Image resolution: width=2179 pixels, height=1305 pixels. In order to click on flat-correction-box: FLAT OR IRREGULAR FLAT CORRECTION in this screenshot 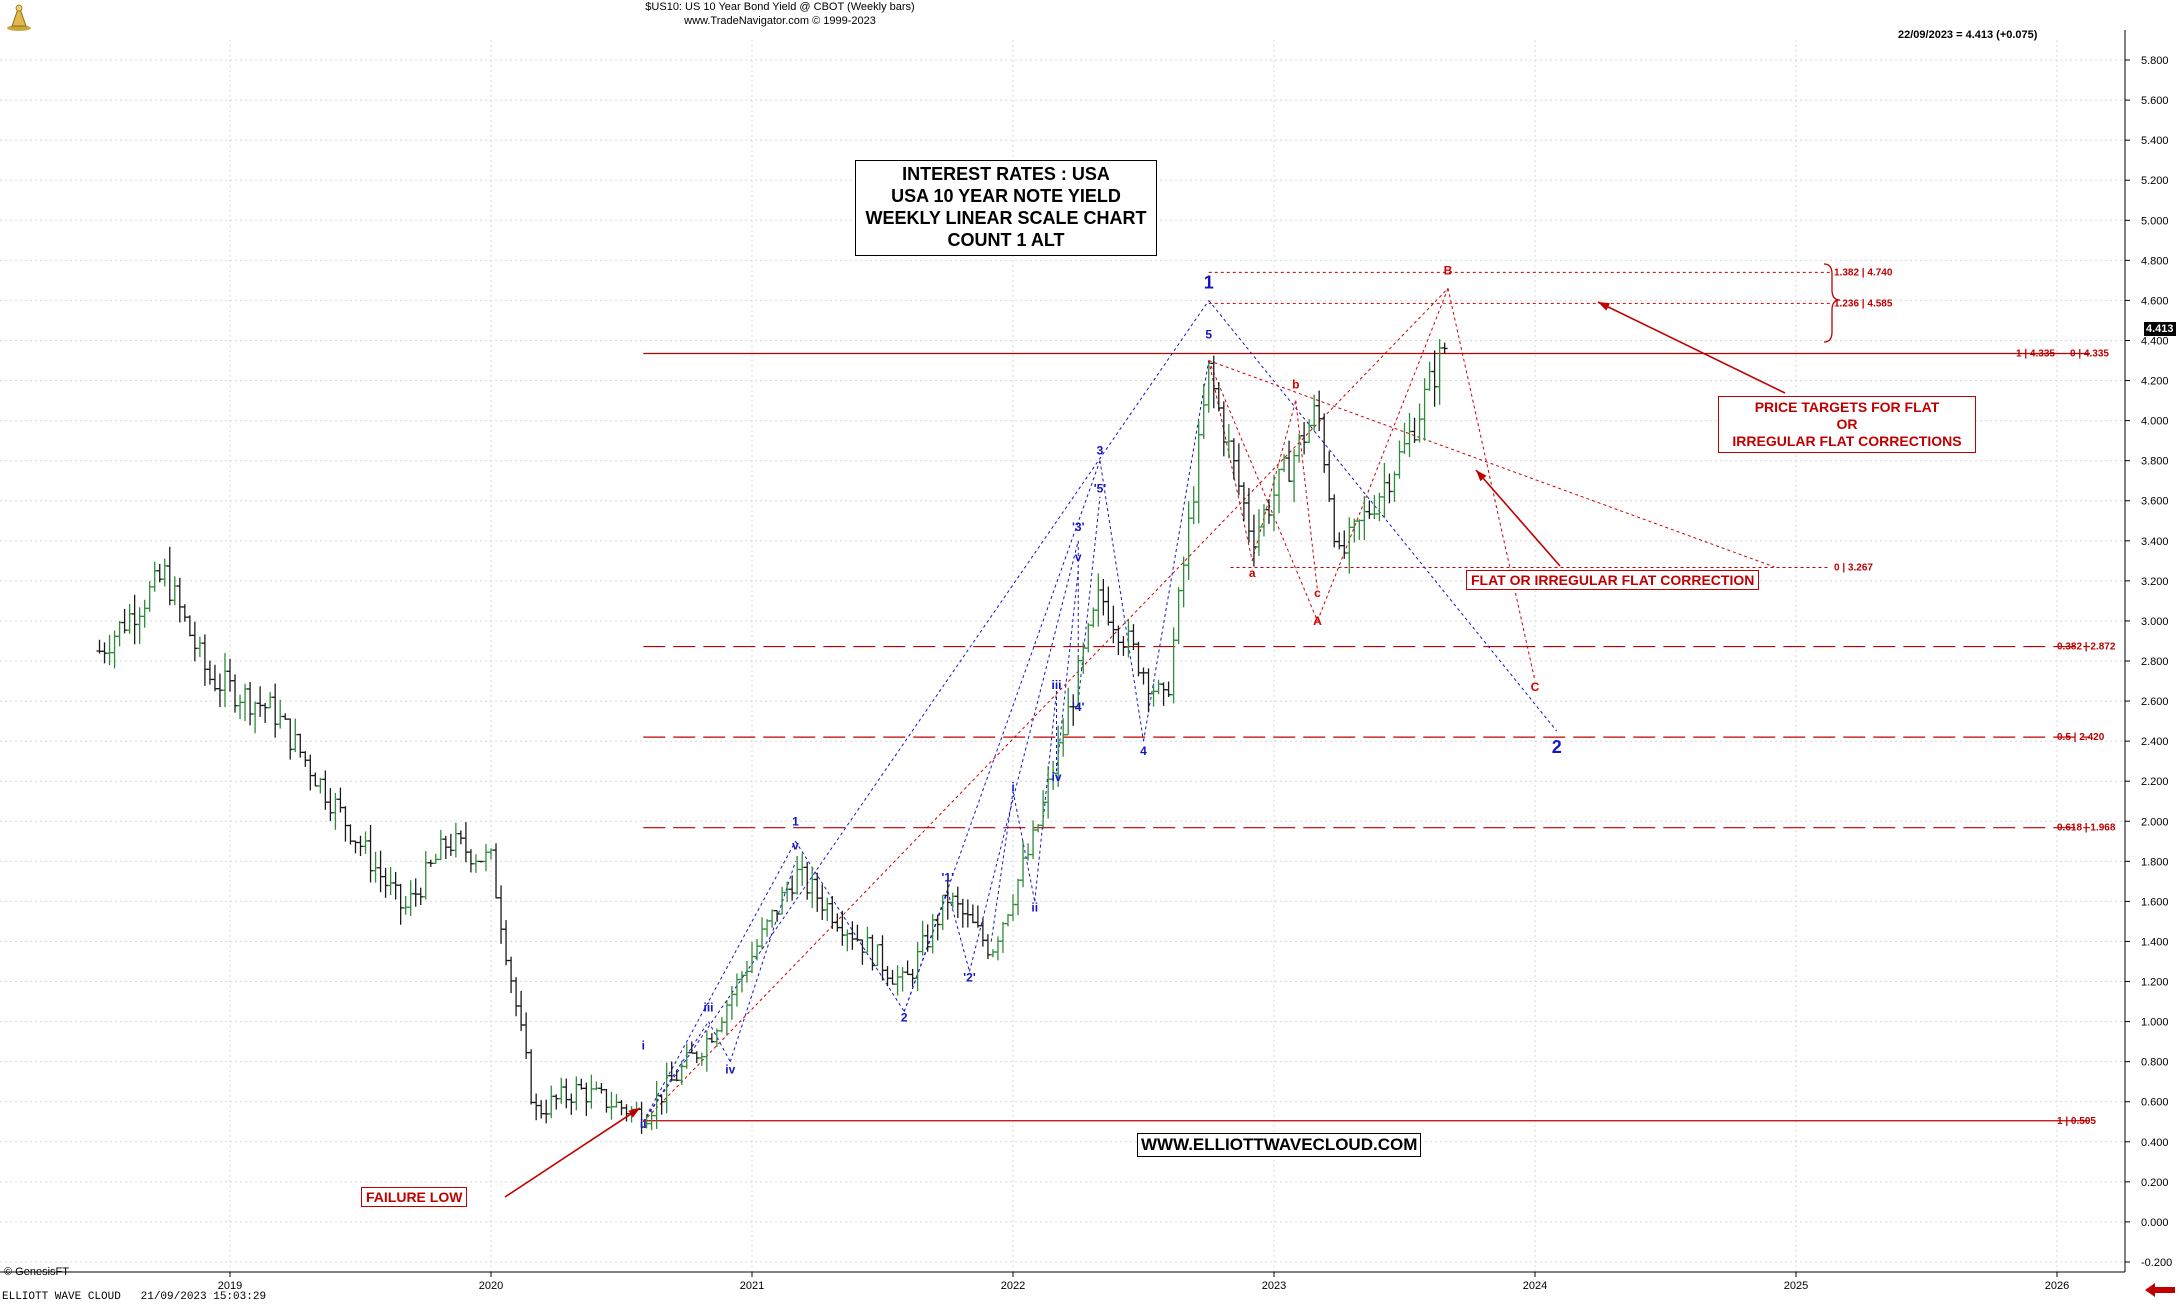, I will do `click(1613, 580)`.